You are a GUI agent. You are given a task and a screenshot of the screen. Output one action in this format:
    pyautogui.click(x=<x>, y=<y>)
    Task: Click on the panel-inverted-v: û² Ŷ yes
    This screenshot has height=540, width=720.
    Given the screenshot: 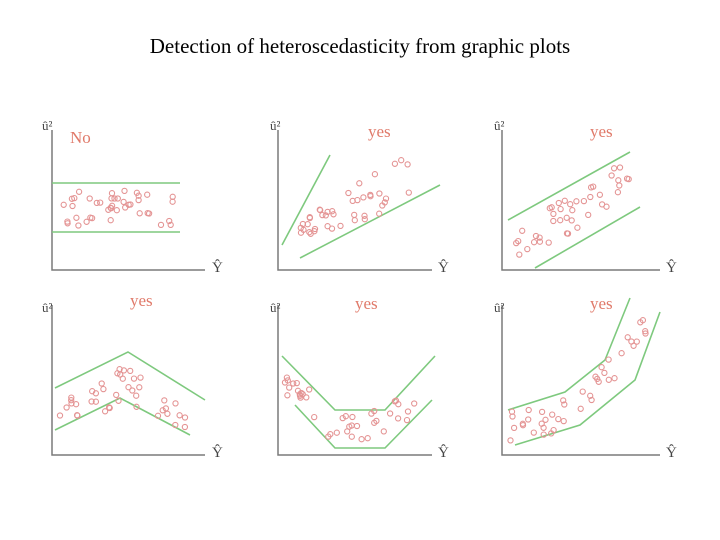 What is the action you would take?
    pyautogui.click(x=132, y=376)
    